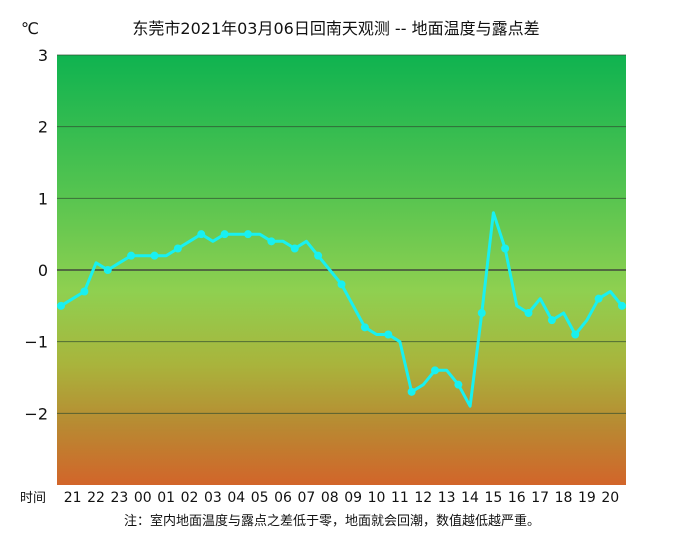 This screenshot has width=674, height=534. What do you see at coordinates (283, 498) in the screenshot?
I see `x-tick-label: 06` at bounding box center [283, 498].